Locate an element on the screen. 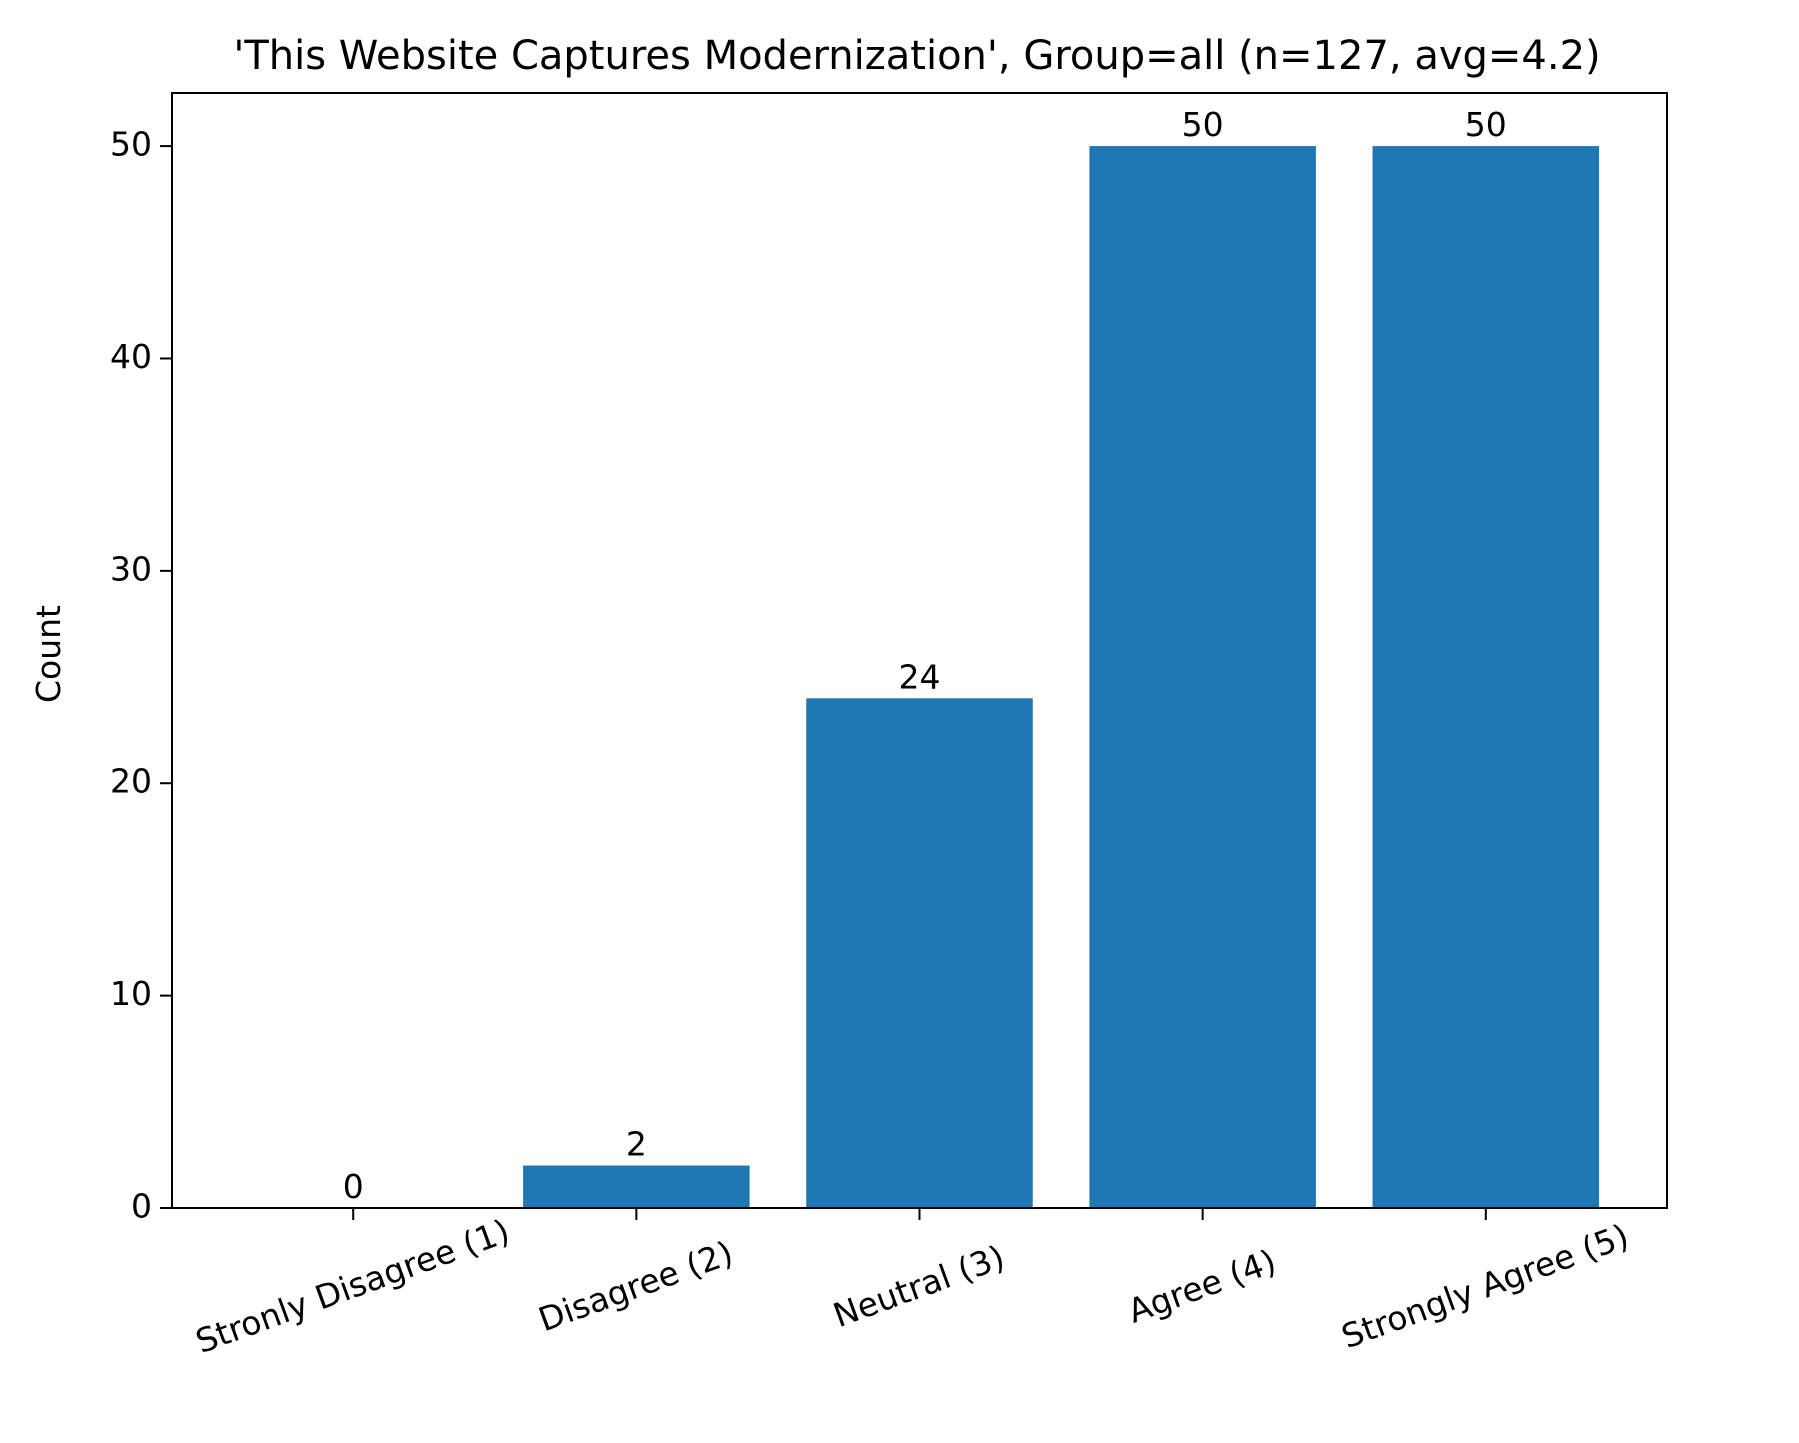 The height and width of the screenshot is (1443, 1799). y-tick-label-40: 40 is located at coordinates (131, 356).